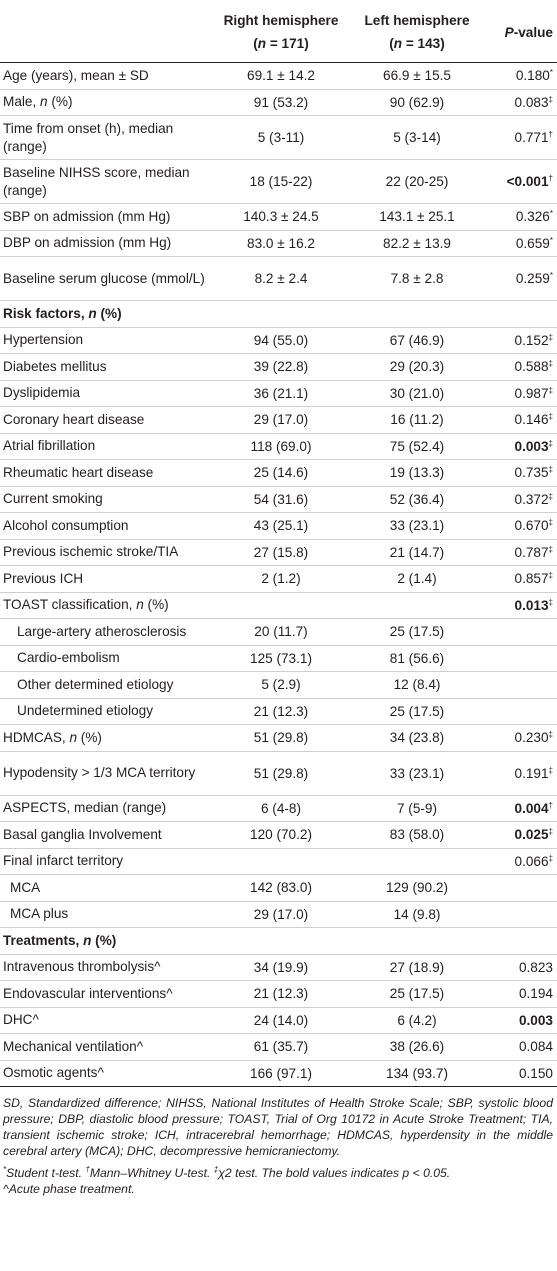 The height and width of the screenshot is (1271, 557). What do you see at coordinates (281, 278) in the screenshot?
I see `right-hemisphere-value: 8.2 ± 2.4` at bounding box center [281, 278].